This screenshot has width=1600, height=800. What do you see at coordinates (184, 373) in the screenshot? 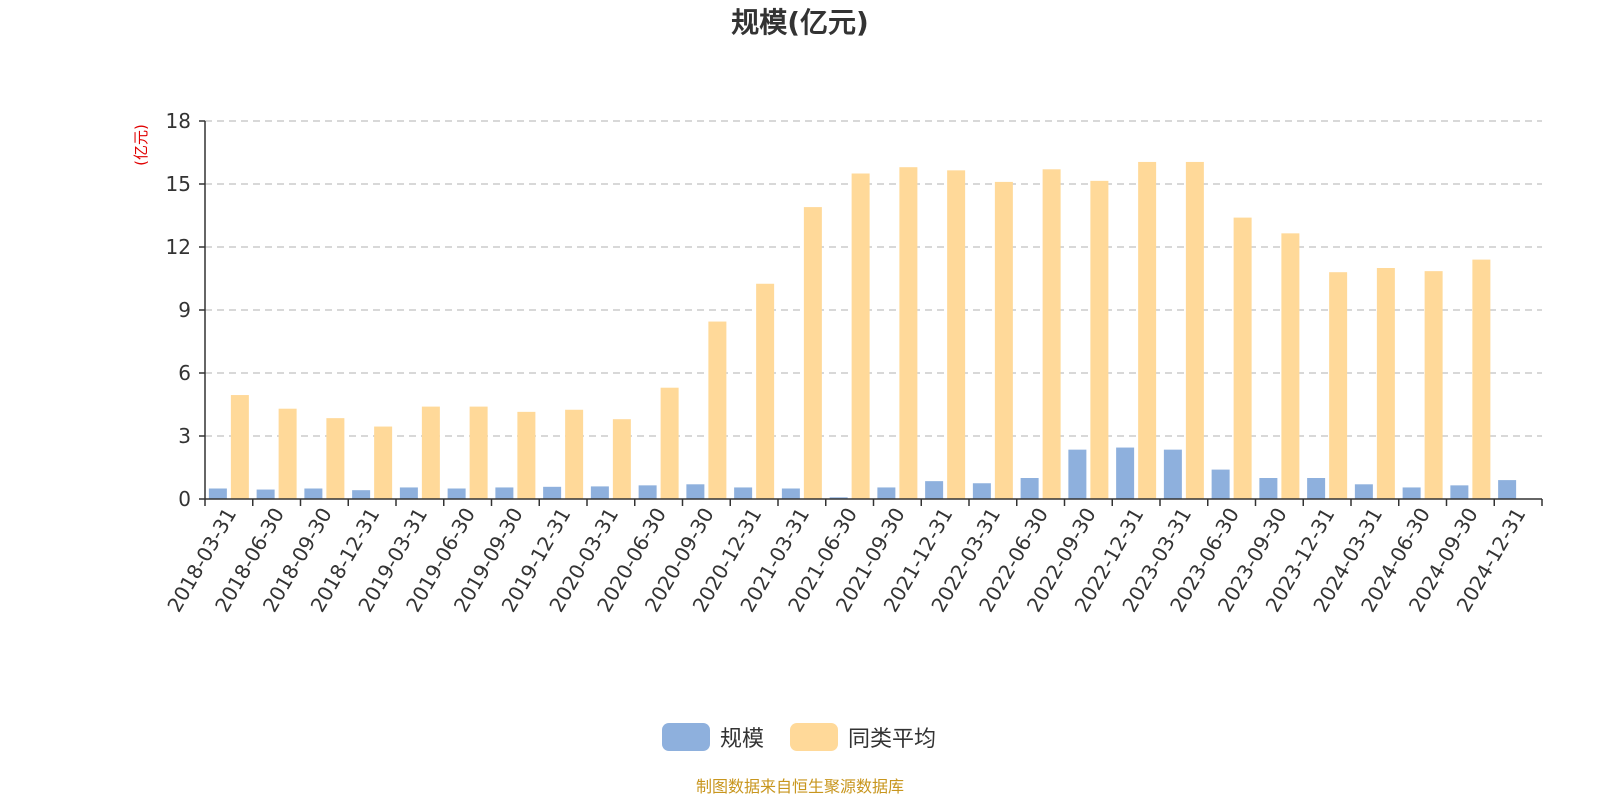
I see `y-tick-label: 6` at bounding box center [184, 373].